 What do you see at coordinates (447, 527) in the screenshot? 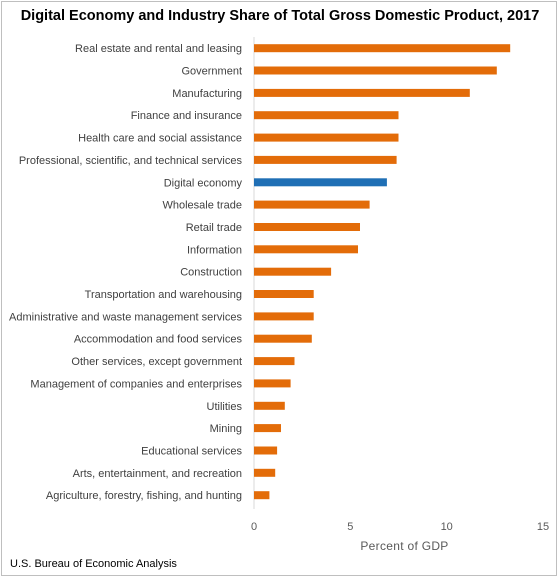
I see `x-tick-label: 10` at bounding box center [447, 527].